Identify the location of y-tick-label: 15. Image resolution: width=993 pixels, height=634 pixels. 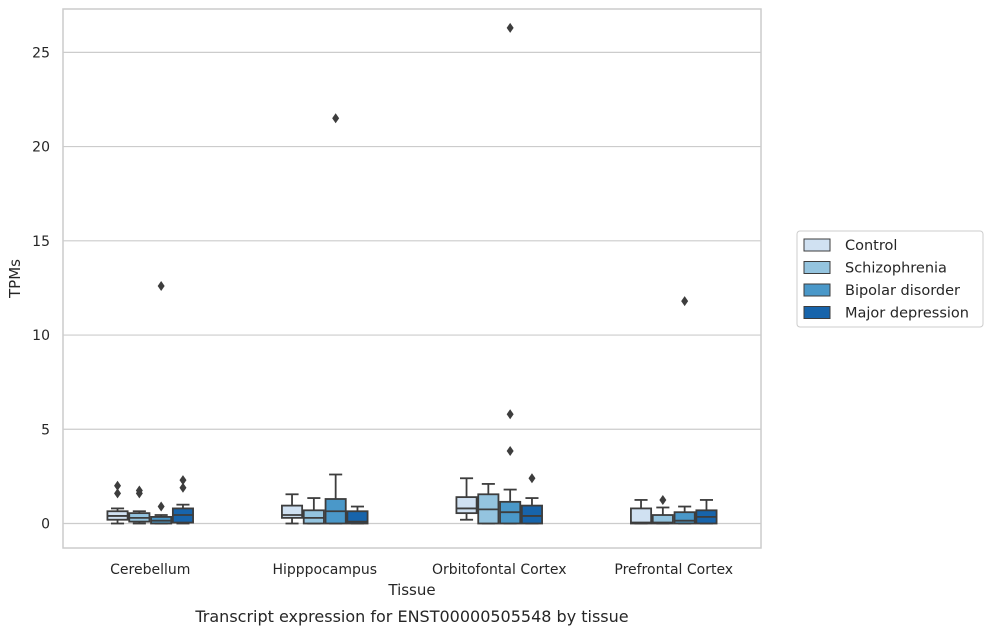
(41, 242).